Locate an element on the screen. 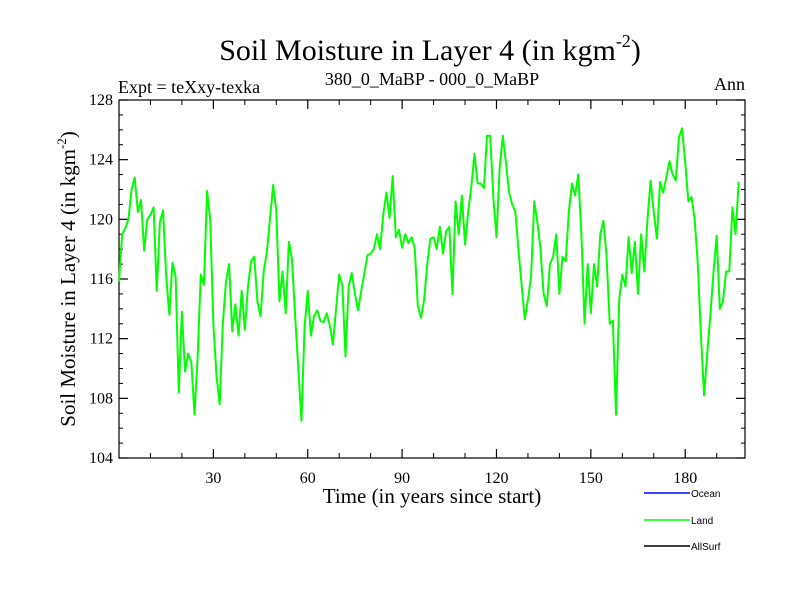 Image resolution: width=800 pixels, height=600 pixels. y-tick-label-120: 120 is located at coordinates (101, 219).